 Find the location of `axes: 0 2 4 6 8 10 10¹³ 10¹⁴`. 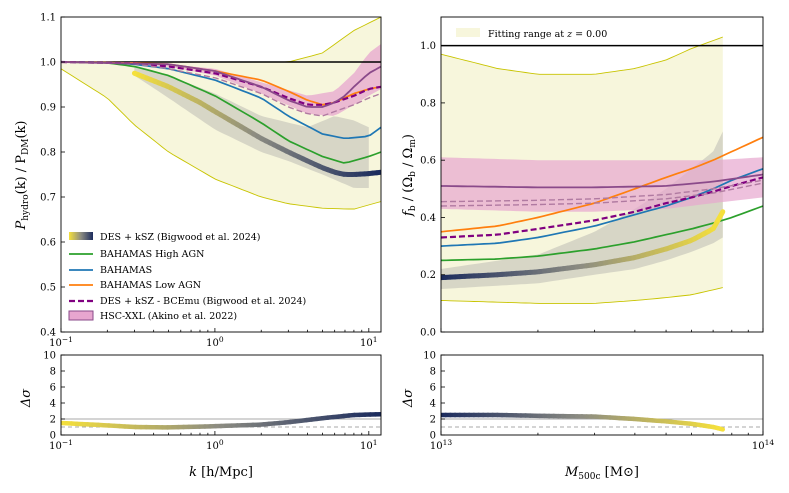

axes: 0 2 4 6 8 10 10¹³ 10¹⁴ is located at coordinates (598, 402).